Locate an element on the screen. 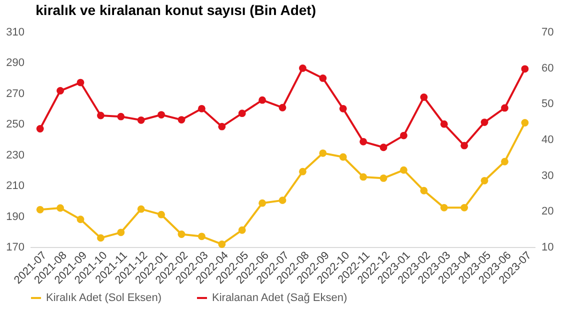 The image size is (580, 326). y2-tick-label: 40 is located at coordinates (548, 140).